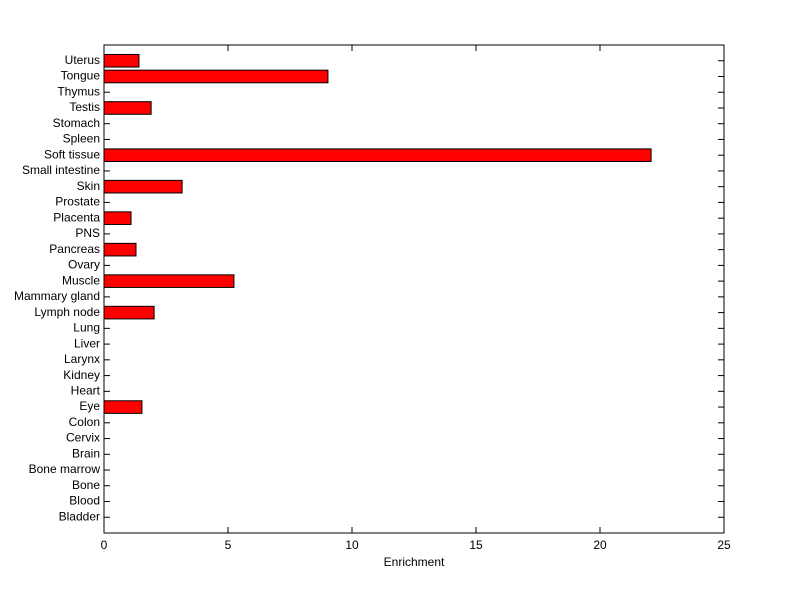 This screenshot has width=800, height=599. I want to click on y-tick-label: Ovary, so click(84, 265).